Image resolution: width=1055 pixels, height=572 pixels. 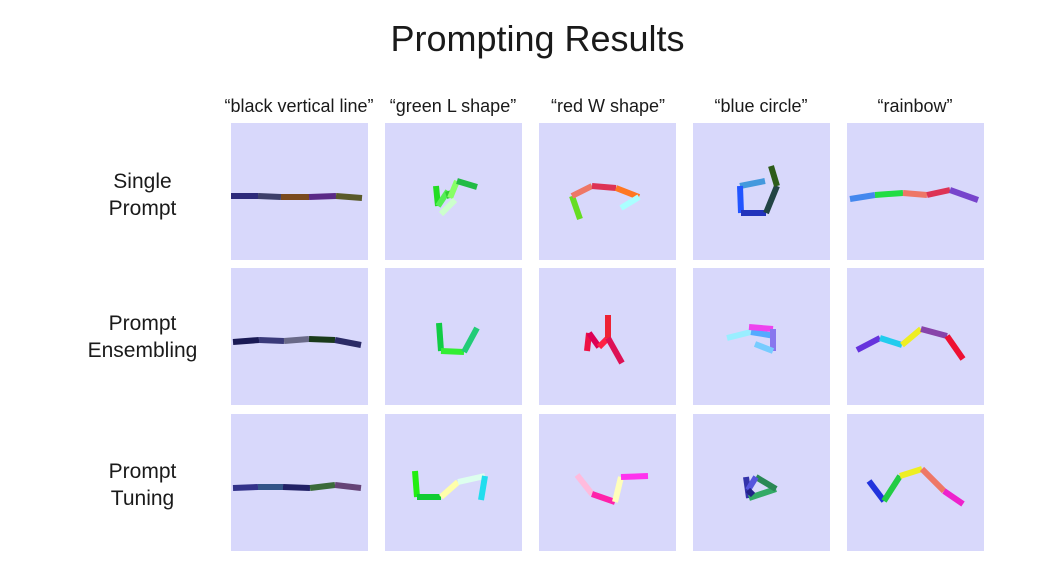 I want to click on row-label-line: Ensembling, so click(x=142, y=350).